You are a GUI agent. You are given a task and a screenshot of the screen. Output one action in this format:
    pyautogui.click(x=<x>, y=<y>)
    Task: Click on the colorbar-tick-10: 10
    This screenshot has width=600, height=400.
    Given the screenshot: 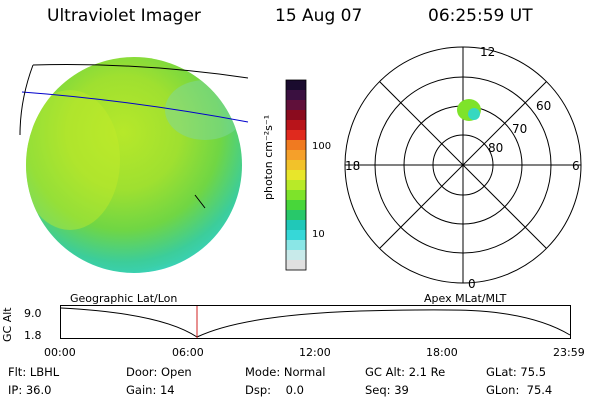 What is the action you would take?
    pyautogui.click(x=318, y=234)
    